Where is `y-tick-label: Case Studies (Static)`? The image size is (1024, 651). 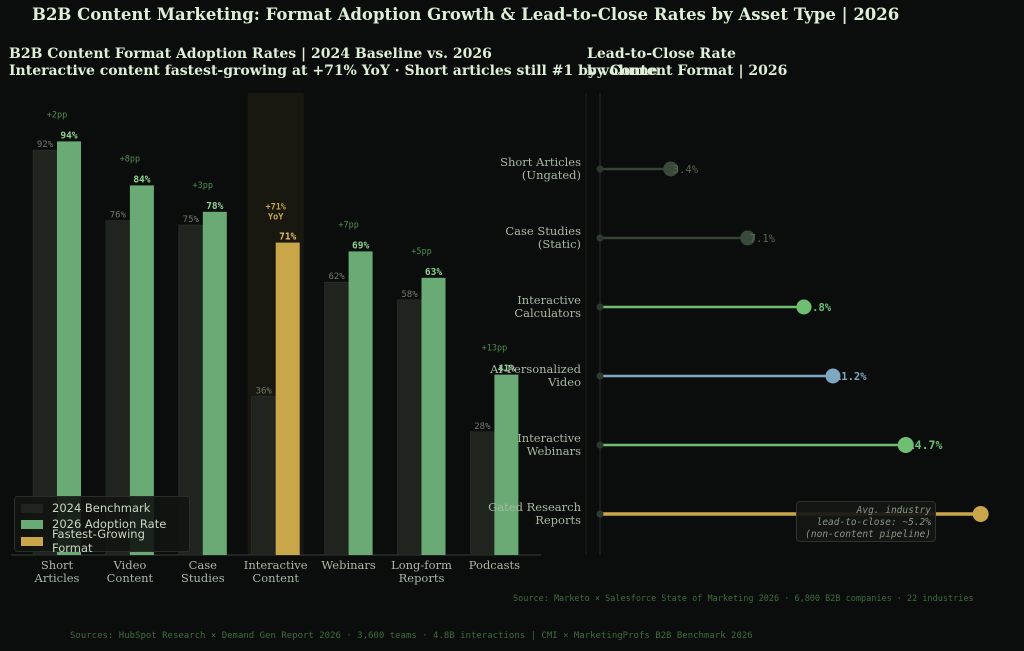
y-tick-label: Case Studies (Static) is located at coordinates (543, 237).